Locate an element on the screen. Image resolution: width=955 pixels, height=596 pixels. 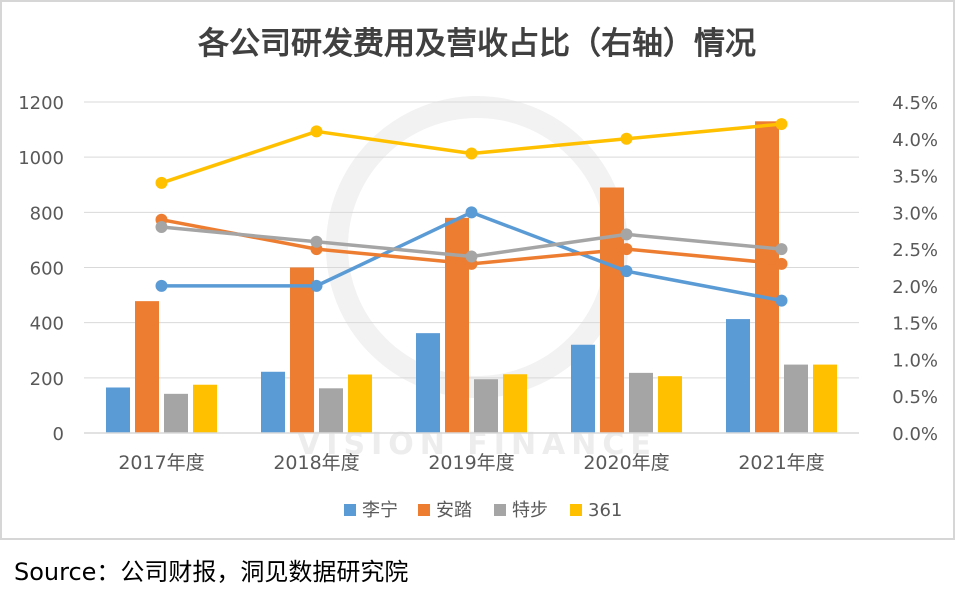
y2-tick-label: 3.5% is located at coordinates (915, 177).